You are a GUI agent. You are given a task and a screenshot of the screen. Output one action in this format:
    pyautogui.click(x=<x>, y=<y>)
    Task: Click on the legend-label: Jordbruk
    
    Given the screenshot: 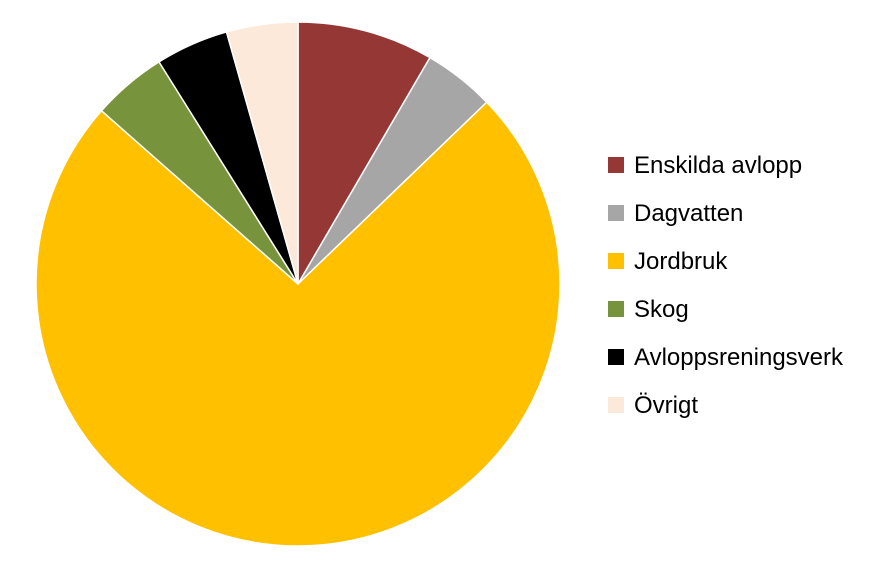 What is the action you would take?
    pyautogui.click(x=681, y=261)
    